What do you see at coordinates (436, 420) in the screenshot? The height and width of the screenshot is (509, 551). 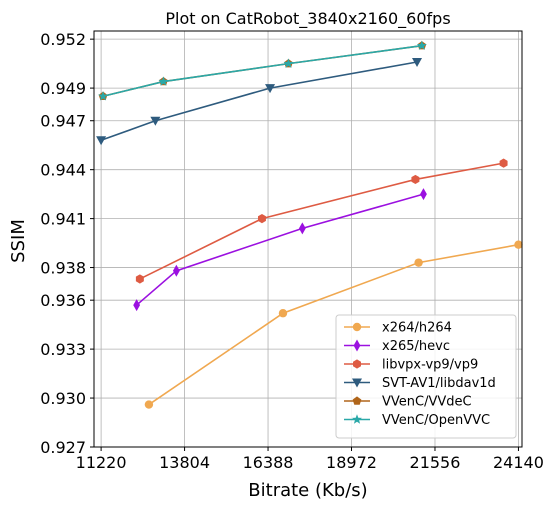 I see `legend-label: VVenC/OpenVVC` at bounding box center [436, 420].